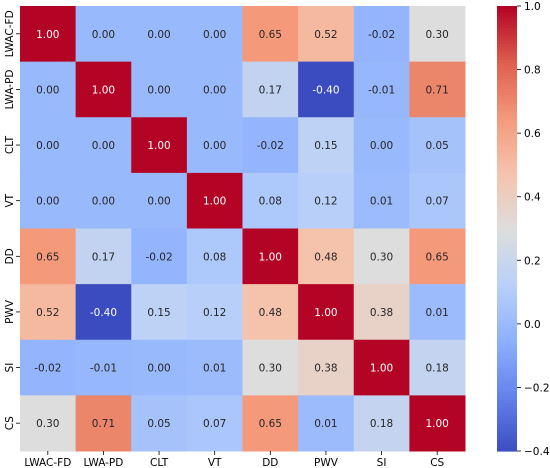  Describe the element at coordinates (10, 368) in the screenshot. I see `y-tick-label: SI` at that location.